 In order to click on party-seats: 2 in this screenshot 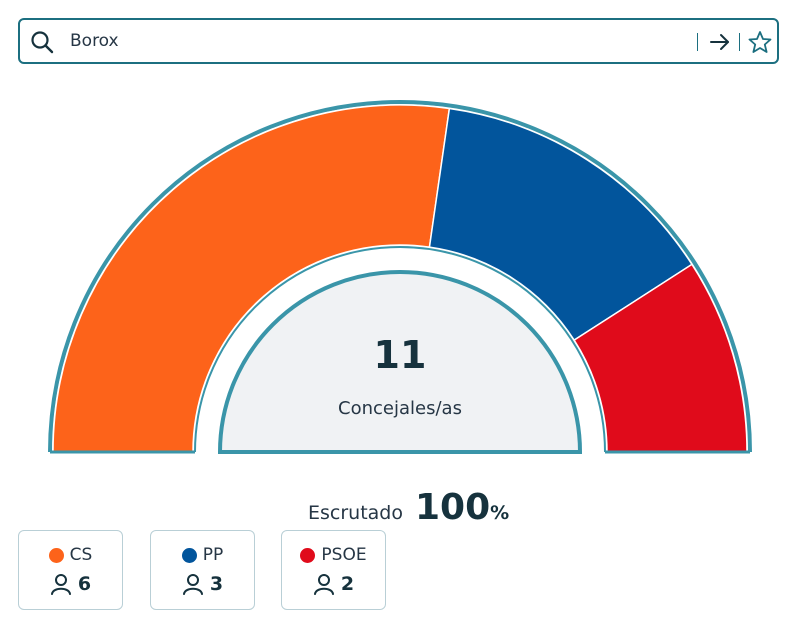, I will do `click(347, 584)`.